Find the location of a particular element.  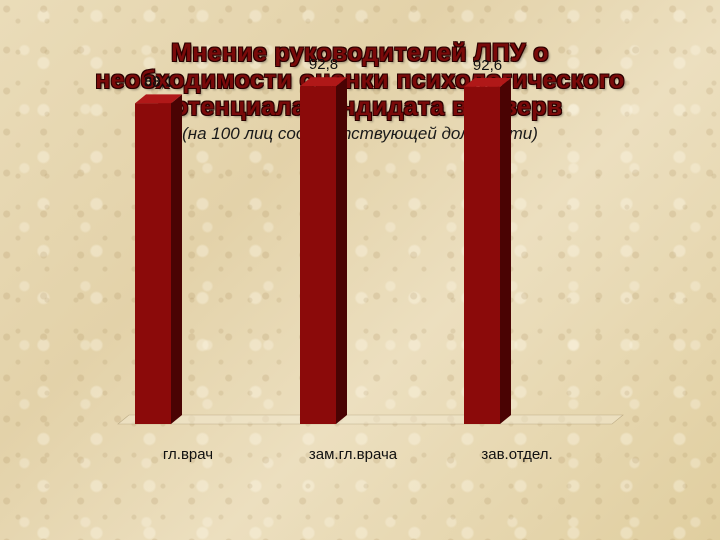

chart-floor-plane is located at coordinates (370, 419).